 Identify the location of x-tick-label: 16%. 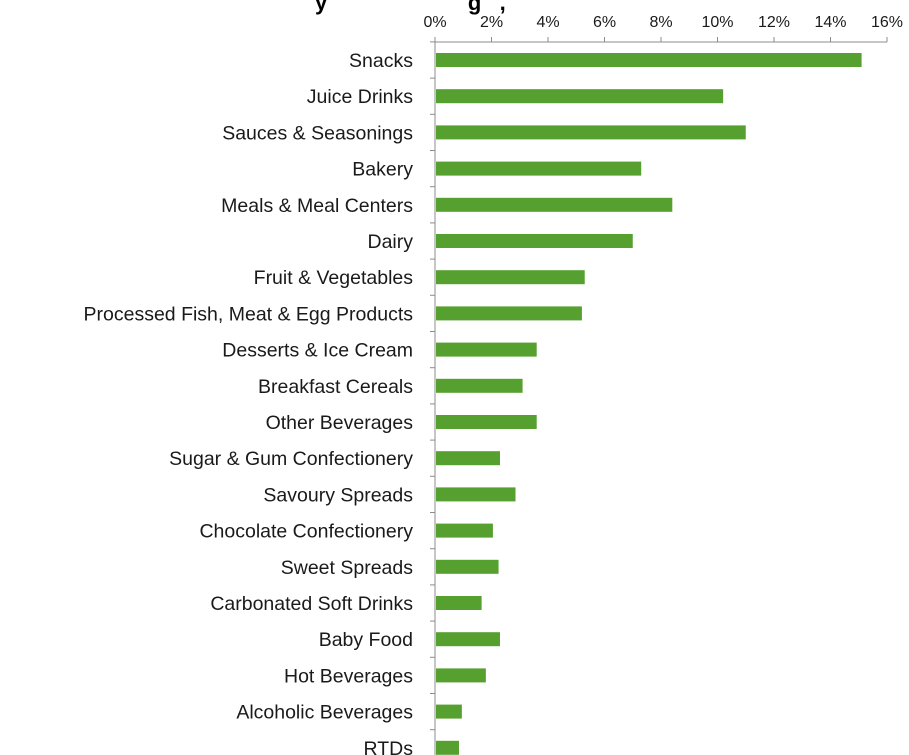
(887, 22).